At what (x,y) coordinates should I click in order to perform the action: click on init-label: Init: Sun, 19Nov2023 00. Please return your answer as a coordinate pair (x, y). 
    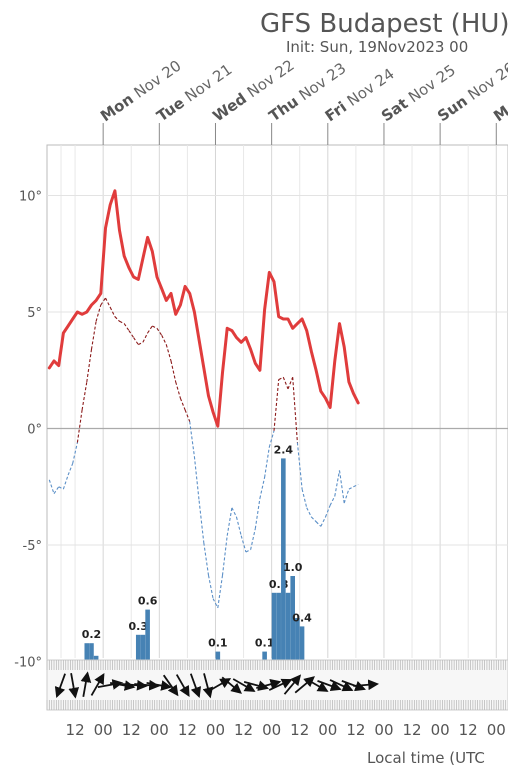
    Looking at the image, I should click on (377, 47).